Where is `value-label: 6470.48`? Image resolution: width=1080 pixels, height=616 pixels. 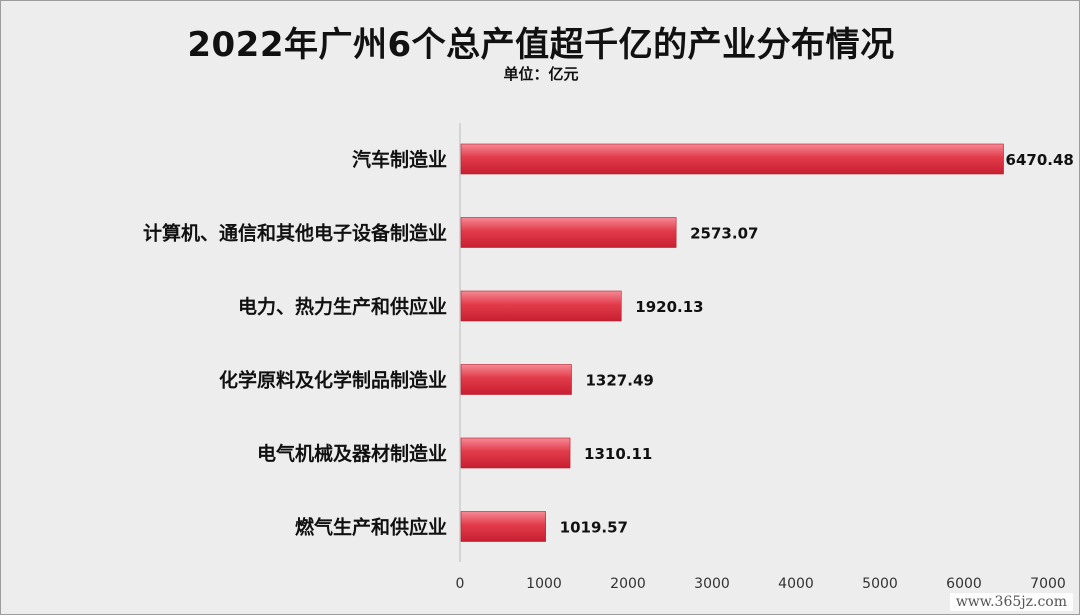
value-label: 6470.48 is located at coordinates (1040, 160).